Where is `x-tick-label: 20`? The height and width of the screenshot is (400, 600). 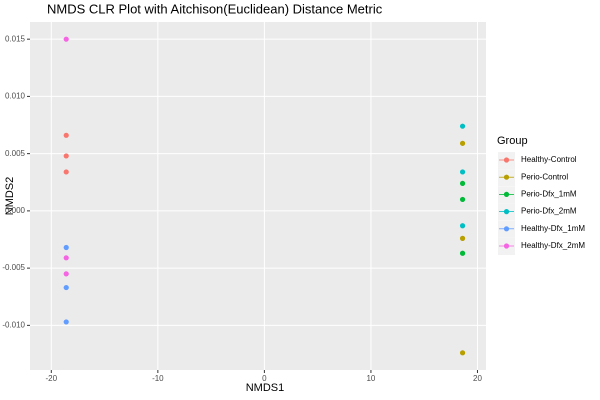
x-tick-label: 20 is located at coordinates (477, 378).